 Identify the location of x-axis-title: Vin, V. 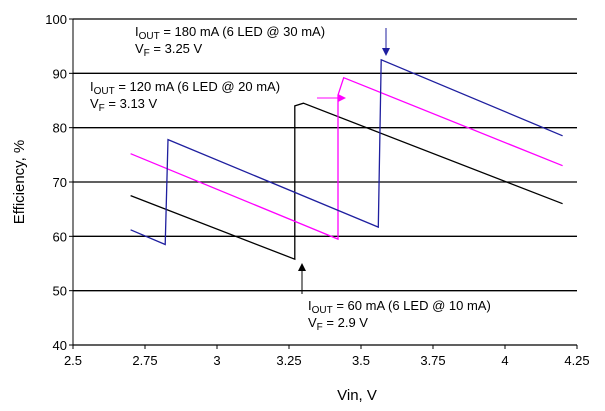
(357, 395).